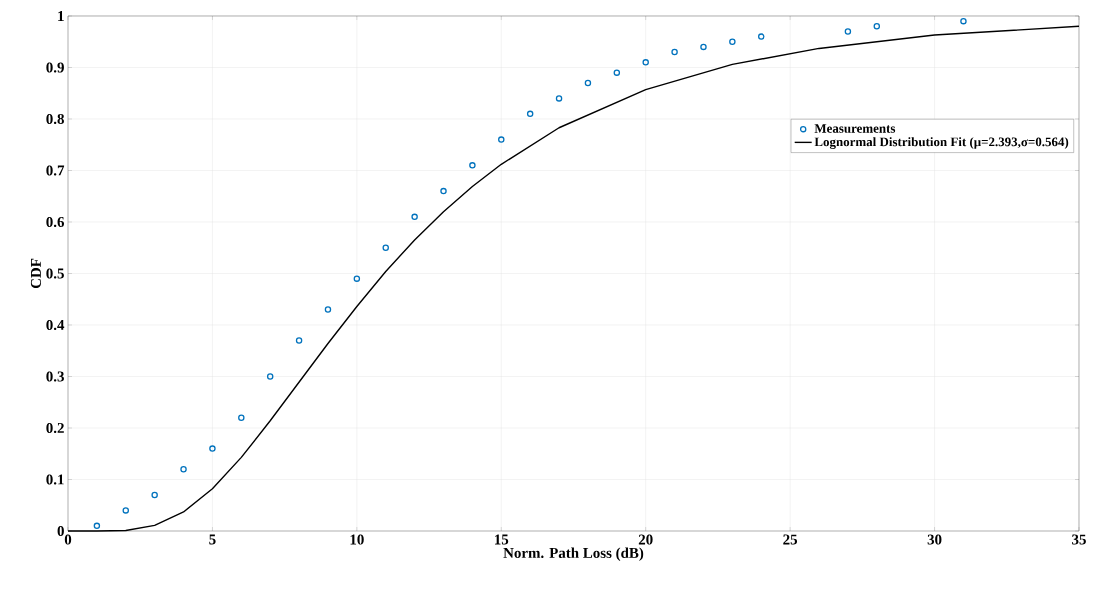  What do you see at coordinates (55, 273) in the screenshot?
I see `y-tick-label: 0.5` at bounding box center [55, 273].